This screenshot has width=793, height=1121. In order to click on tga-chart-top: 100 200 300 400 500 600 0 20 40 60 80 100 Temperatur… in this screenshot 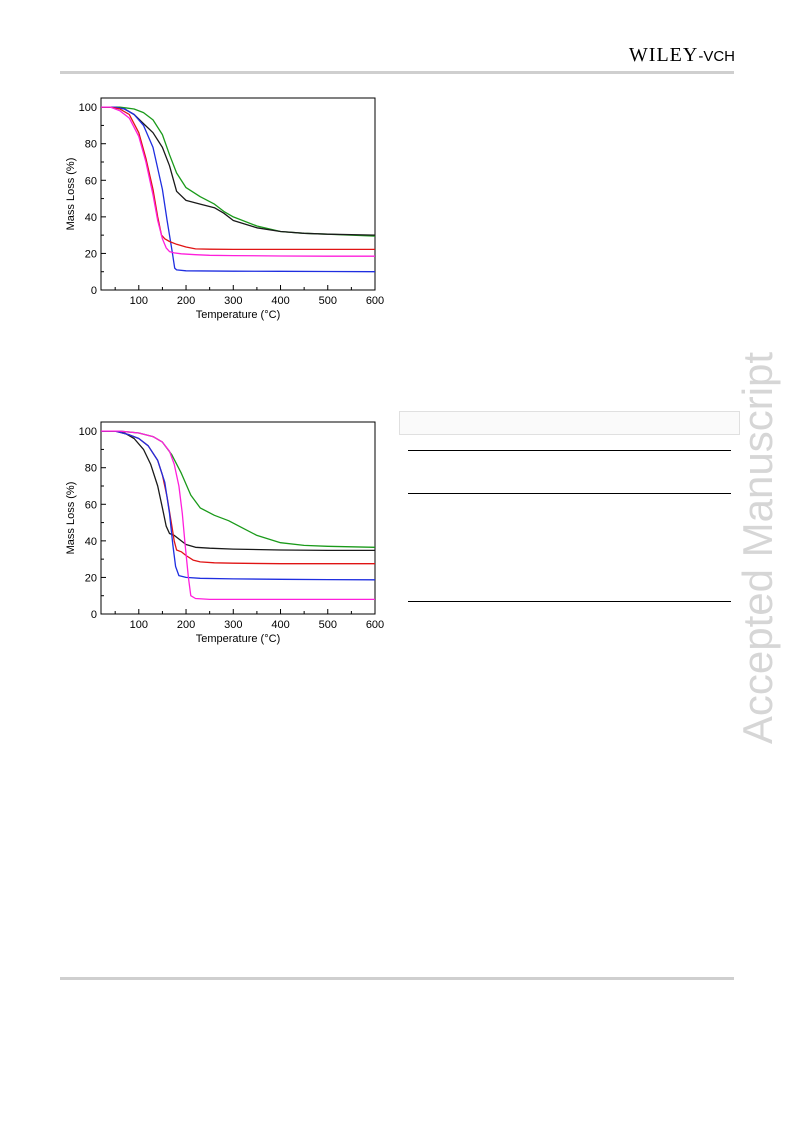, I will do `click(222, 222)`.